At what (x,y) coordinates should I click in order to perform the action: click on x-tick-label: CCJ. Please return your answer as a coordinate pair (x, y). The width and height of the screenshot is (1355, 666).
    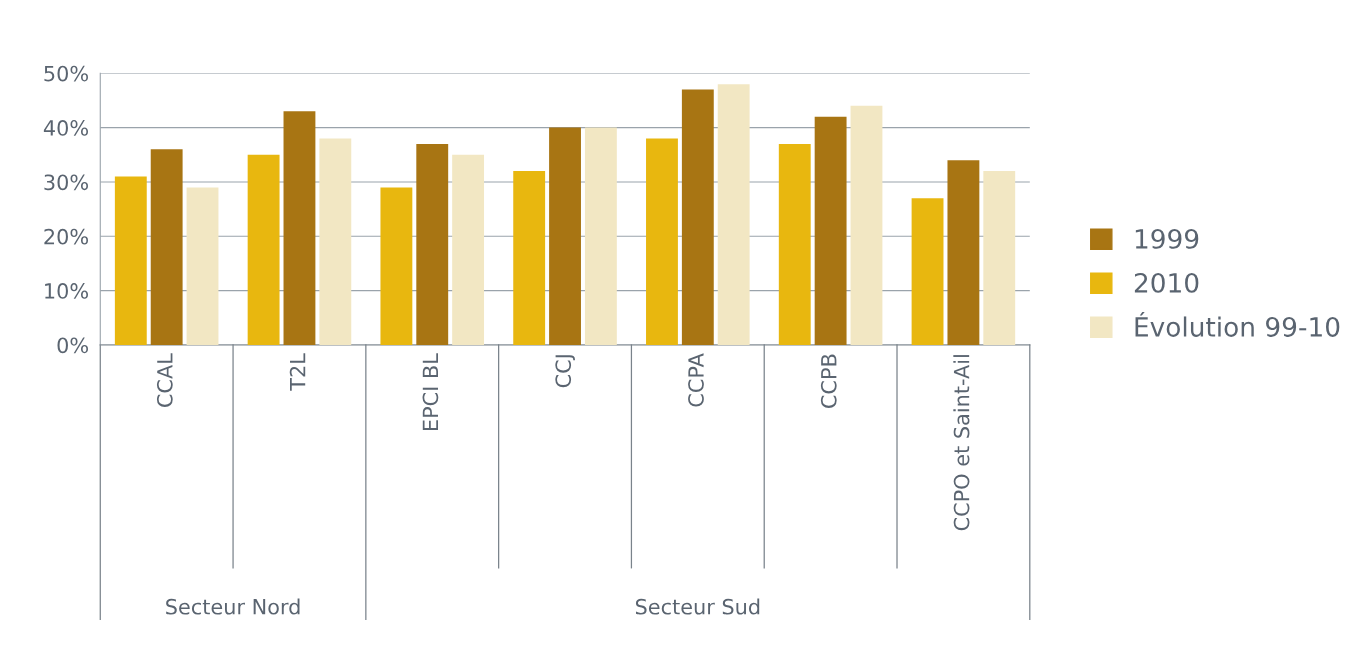
    Looking at the image, I should click on (565, 371).